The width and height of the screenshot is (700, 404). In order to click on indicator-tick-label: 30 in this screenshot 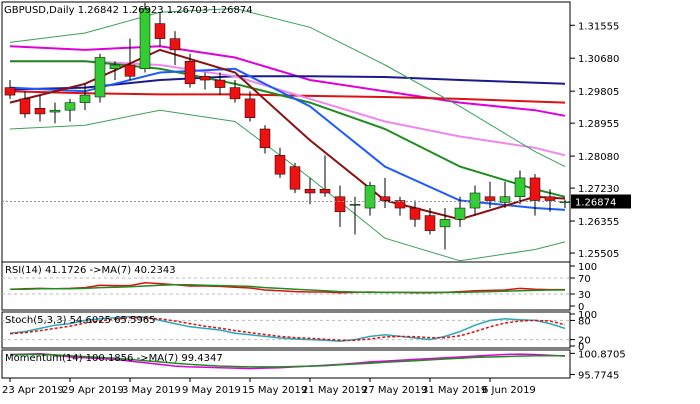, I will do `click(584, 295)`.